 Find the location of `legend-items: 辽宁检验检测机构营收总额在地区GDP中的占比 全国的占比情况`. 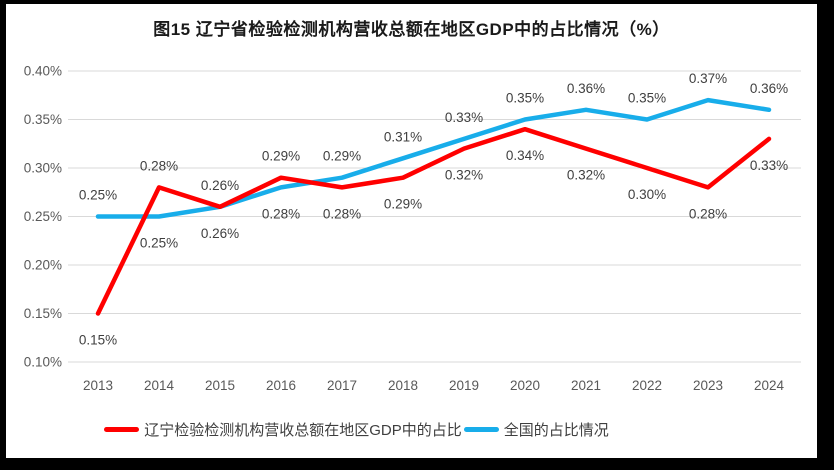

legend-items: 辽宁检验检测机构营收总额在地区GDP中的占比 全国的占比情况 is located at coordinates (356, 429).